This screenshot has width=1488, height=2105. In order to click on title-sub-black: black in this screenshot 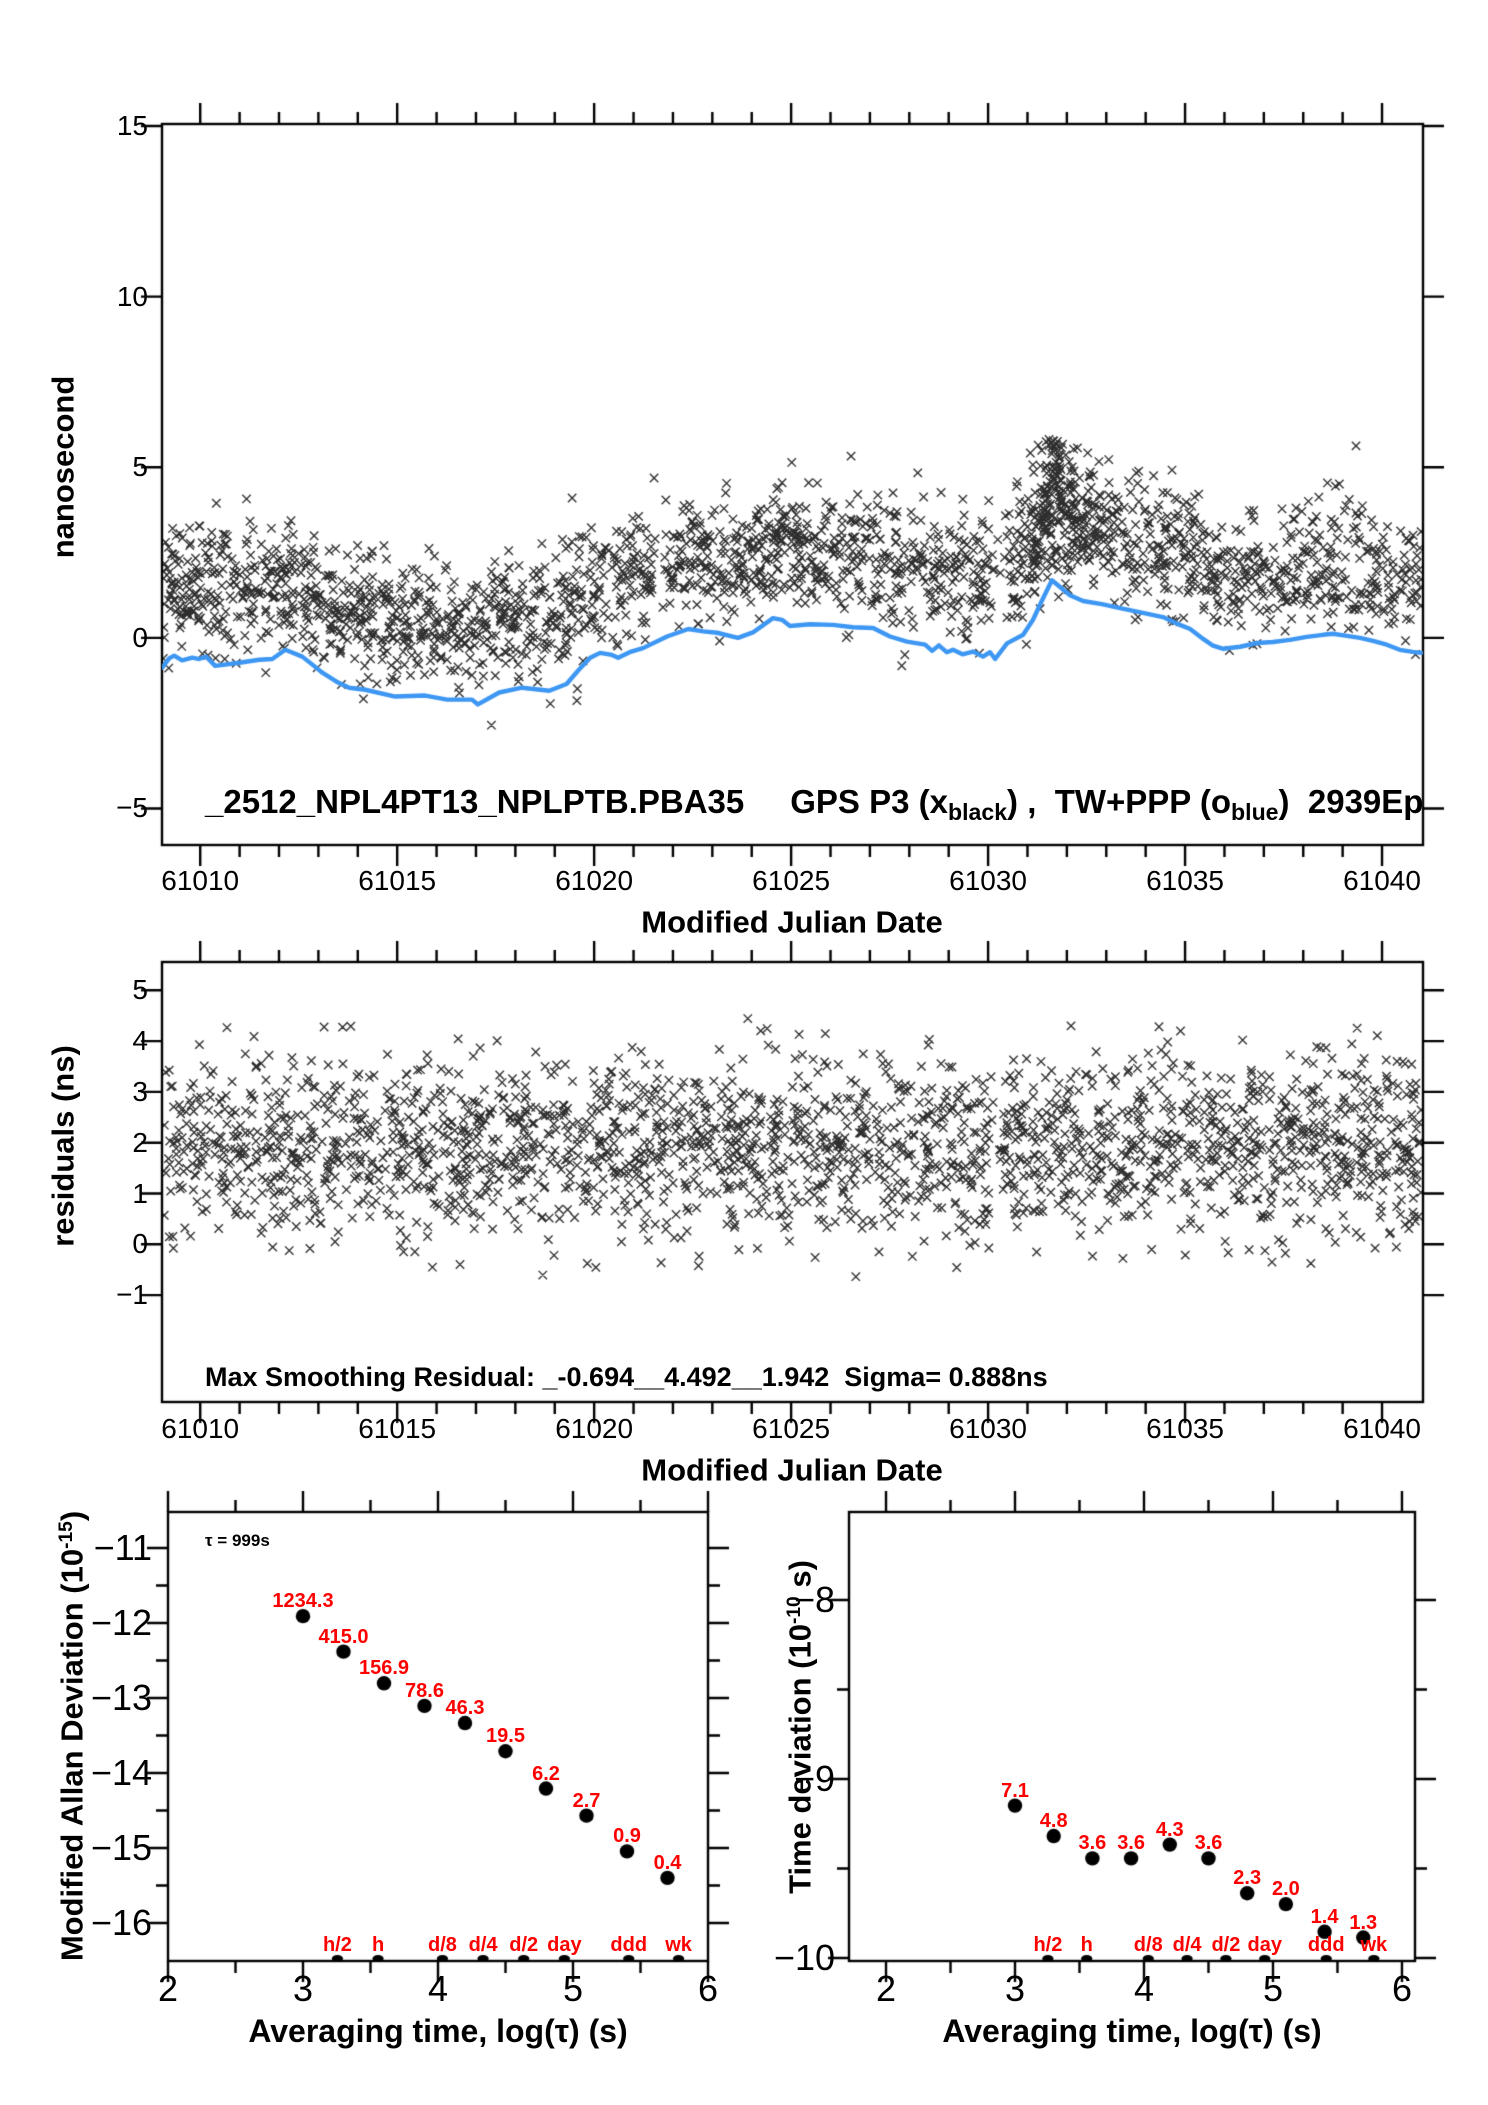, I will do `click(977, 811)`.